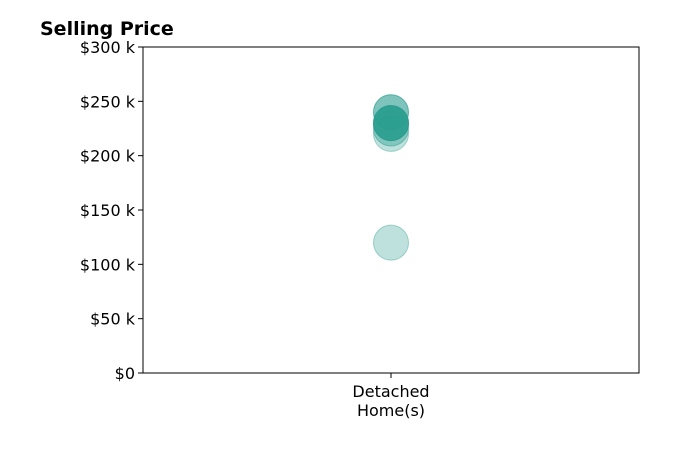  I want to click on y-tick-label: $250 k, so click(108, 101).